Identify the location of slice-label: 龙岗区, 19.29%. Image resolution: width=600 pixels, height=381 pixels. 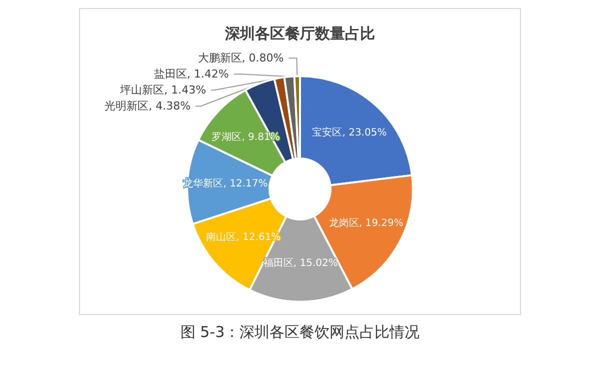
(366, 223).